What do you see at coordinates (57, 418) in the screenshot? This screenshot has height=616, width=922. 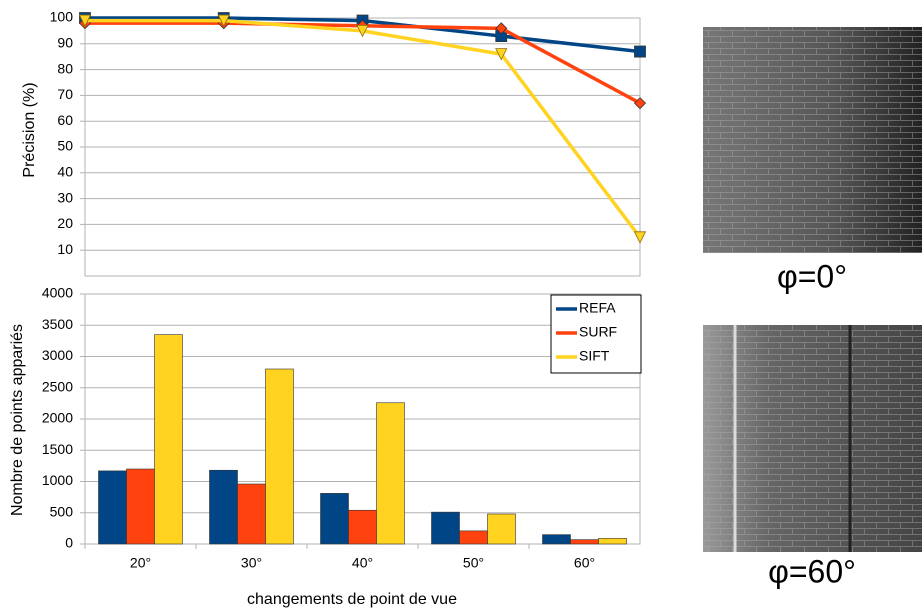 I see `y-tick-label: 2000` at bounding box center [57, 418].